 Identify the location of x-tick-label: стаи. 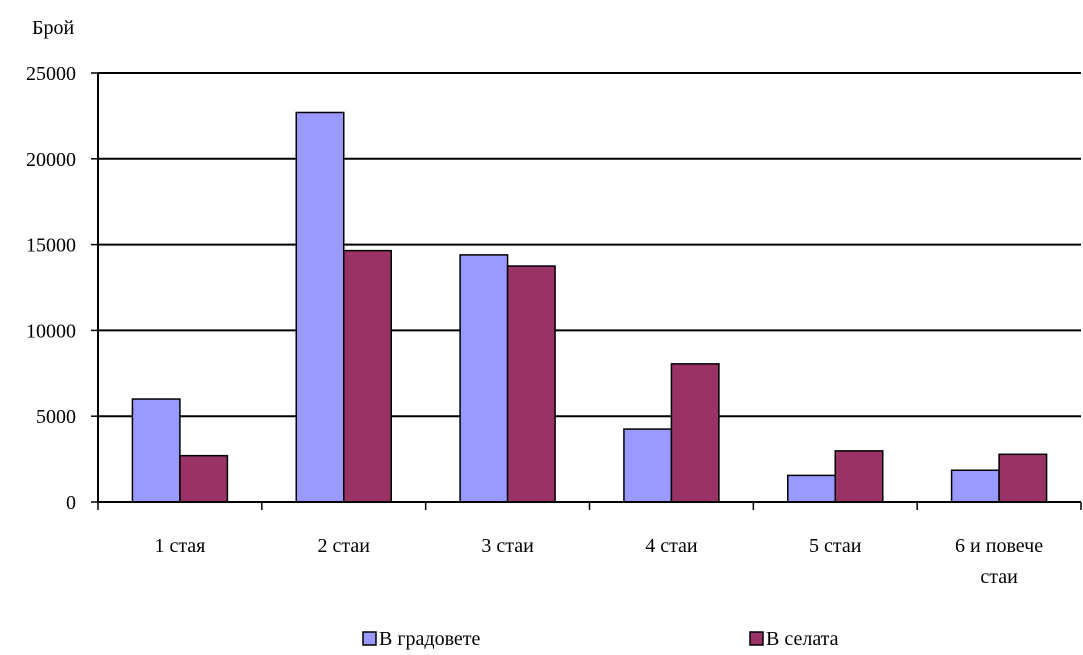
(999, 577).